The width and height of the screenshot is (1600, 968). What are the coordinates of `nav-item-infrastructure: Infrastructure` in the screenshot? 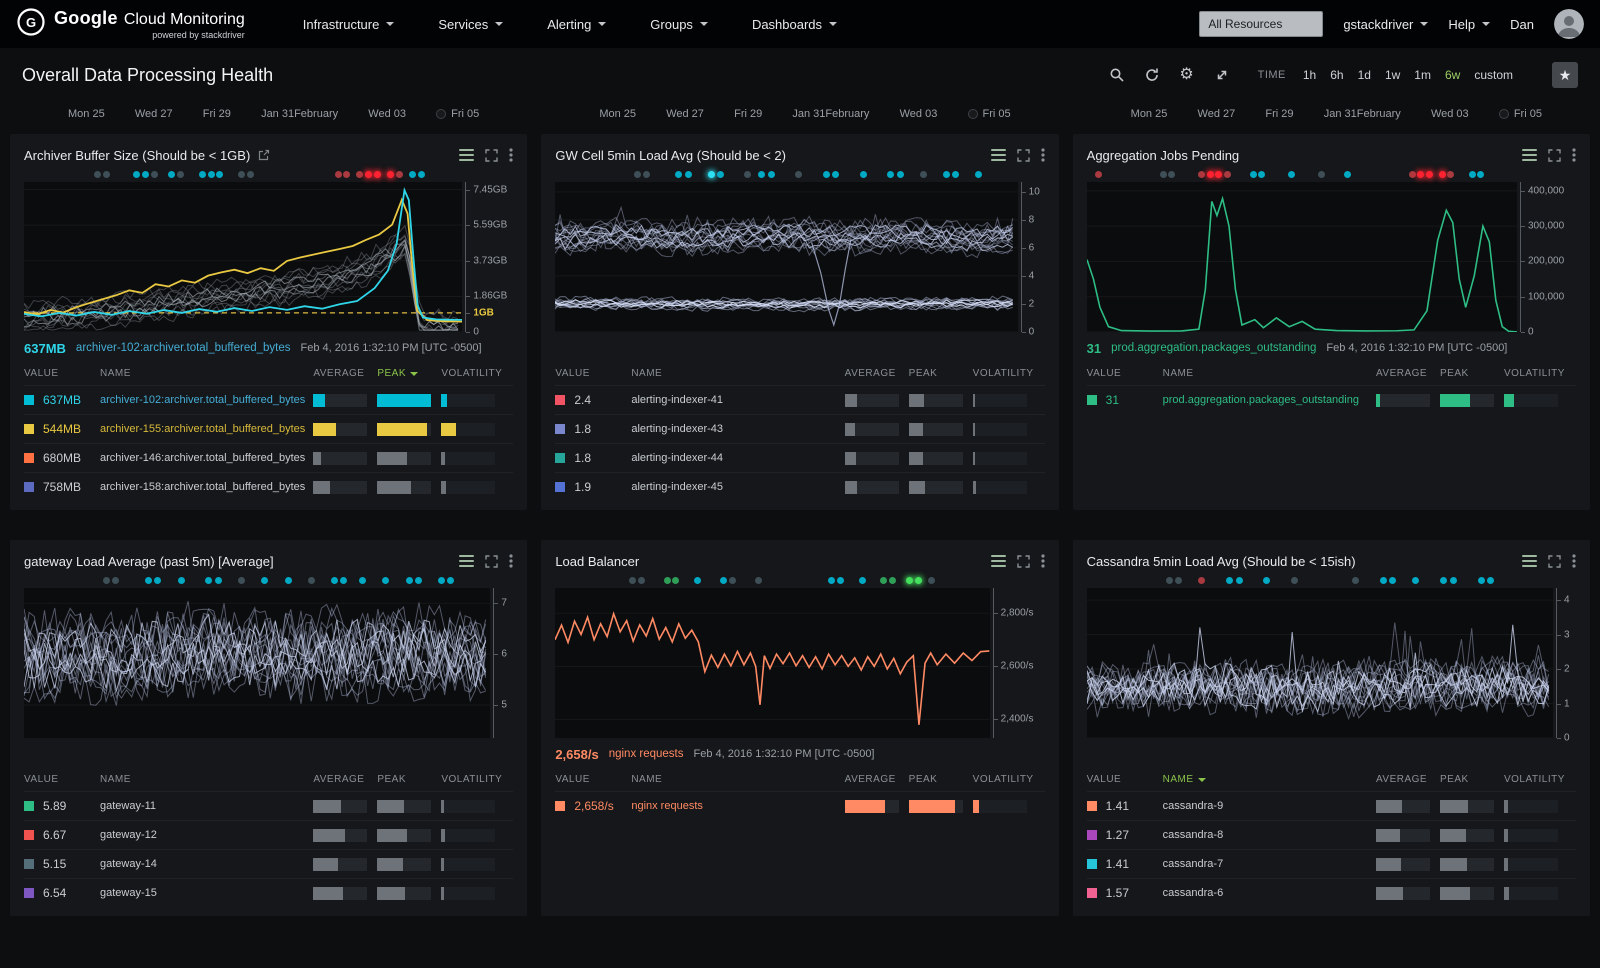 It's located at (349, 24).